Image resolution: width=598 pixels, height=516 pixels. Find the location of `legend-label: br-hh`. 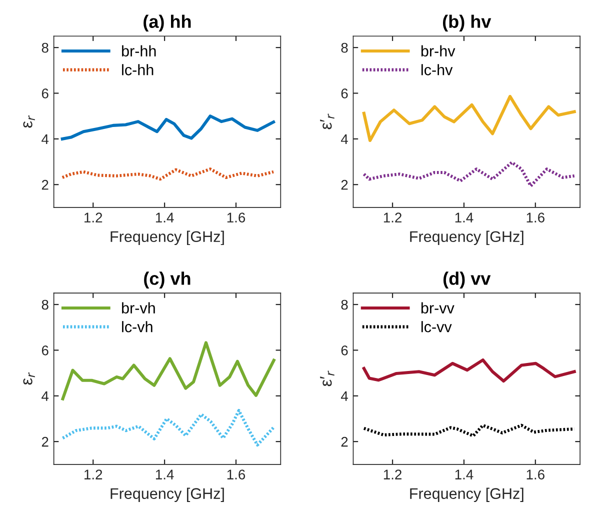

legend-label: br-hh is located at coordinates (139, 51).